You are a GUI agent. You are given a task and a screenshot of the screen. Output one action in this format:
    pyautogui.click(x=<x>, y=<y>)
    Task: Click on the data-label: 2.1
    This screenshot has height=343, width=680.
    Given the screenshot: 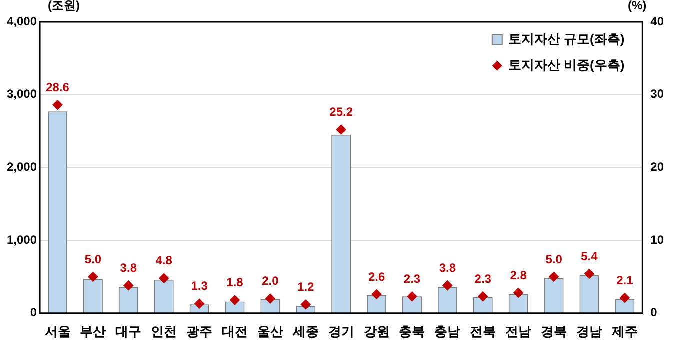 What is the action you would take?
    pyautogui.click(x=625, y=280)
    